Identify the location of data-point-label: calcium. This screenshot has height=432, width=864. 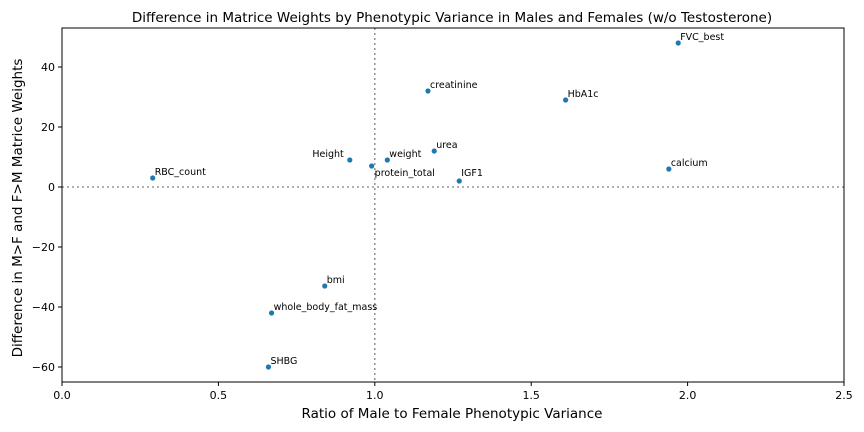
(689, 163).